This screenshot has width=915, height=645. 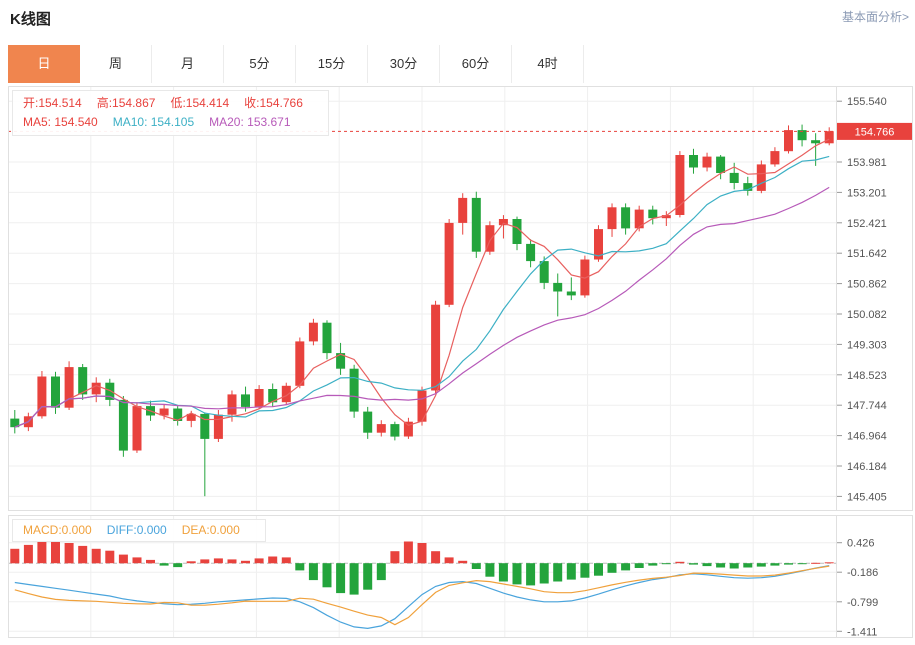 What do you see at coordinates (457, 14) in the screenshot?
I see `header: K线图 基本面分析>` at bounding box center [457, 14].